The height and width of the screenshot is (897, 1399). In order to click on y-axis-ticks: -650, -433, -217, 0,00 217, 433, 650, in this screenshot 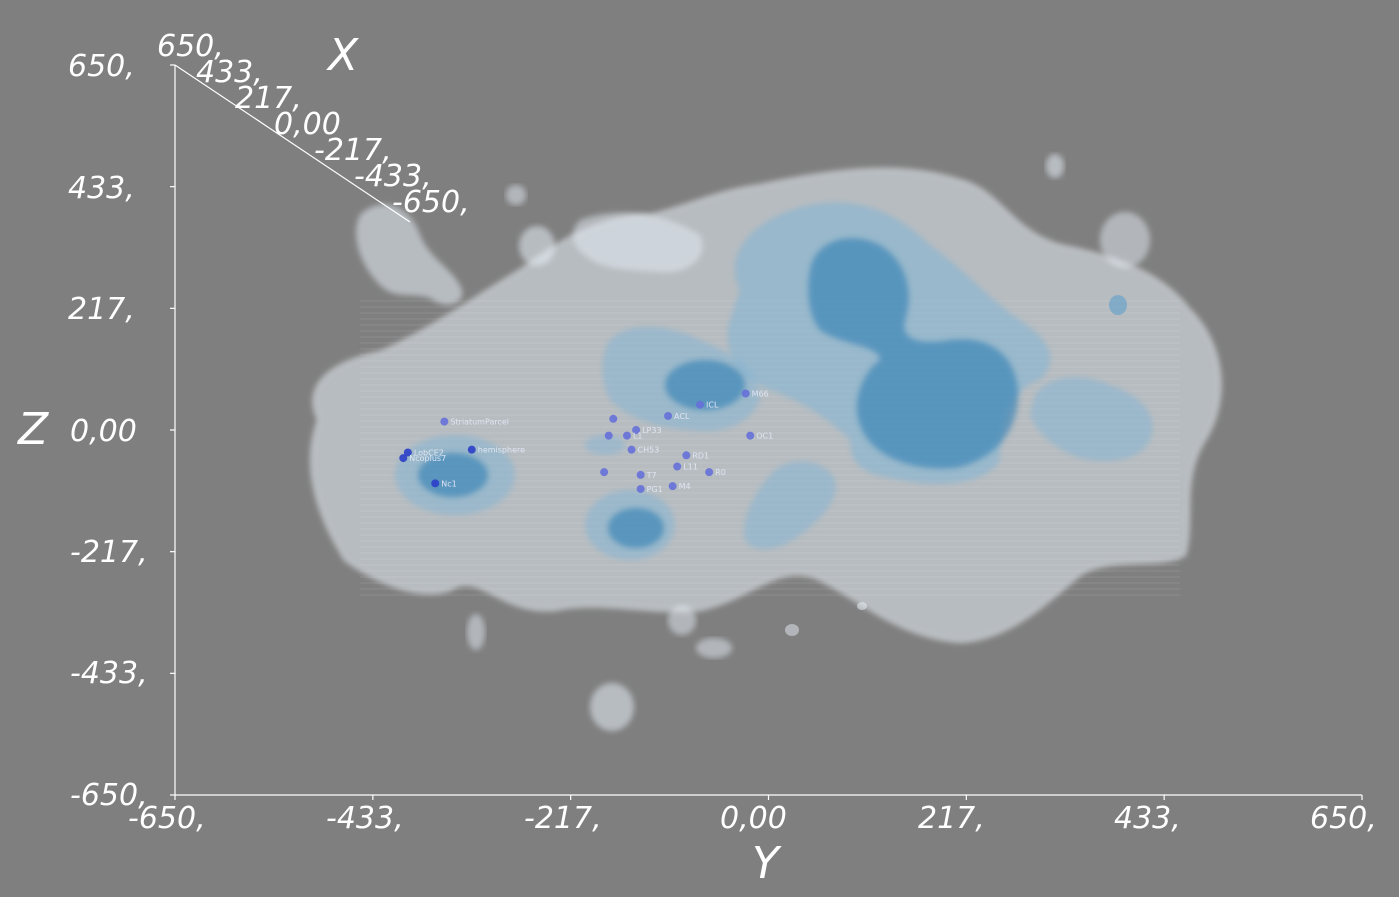, I will do `click(752, 818)`.